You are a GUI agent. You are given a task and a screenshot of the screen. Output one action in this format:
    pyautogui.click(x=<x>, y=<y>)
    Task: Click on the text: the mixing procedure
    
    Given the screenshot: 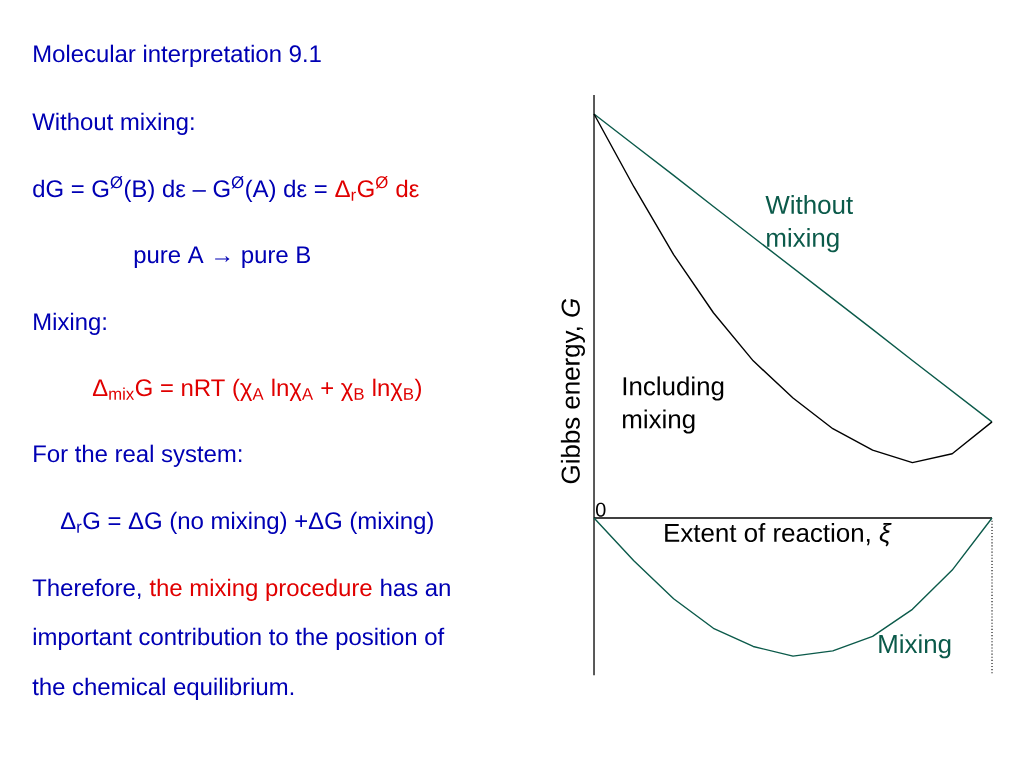 What is the action you would take?
    pyautogui.click(x=260, y=589)
    